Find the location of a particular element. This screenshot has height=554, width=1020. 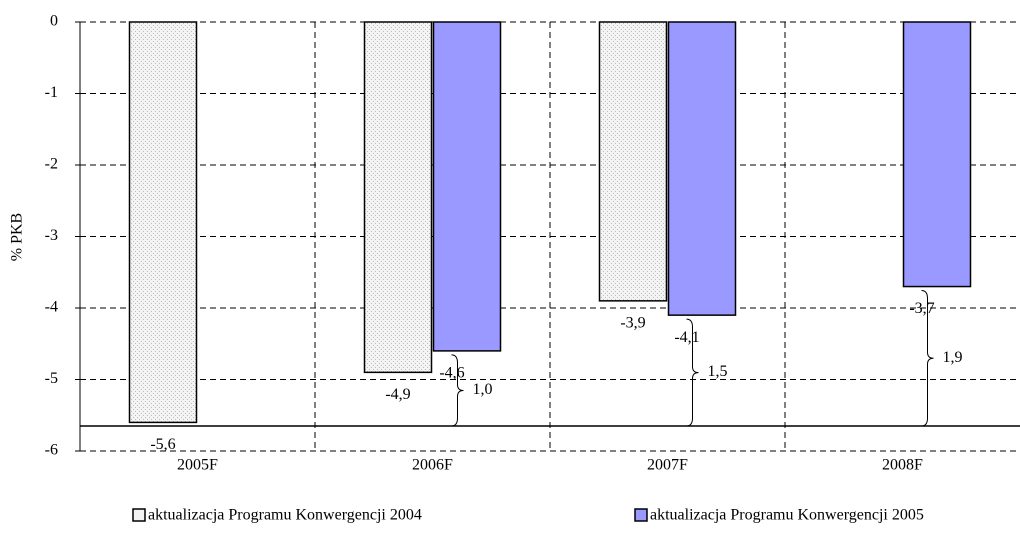

value-label: -4,9 is located at coordinates (397, 394).